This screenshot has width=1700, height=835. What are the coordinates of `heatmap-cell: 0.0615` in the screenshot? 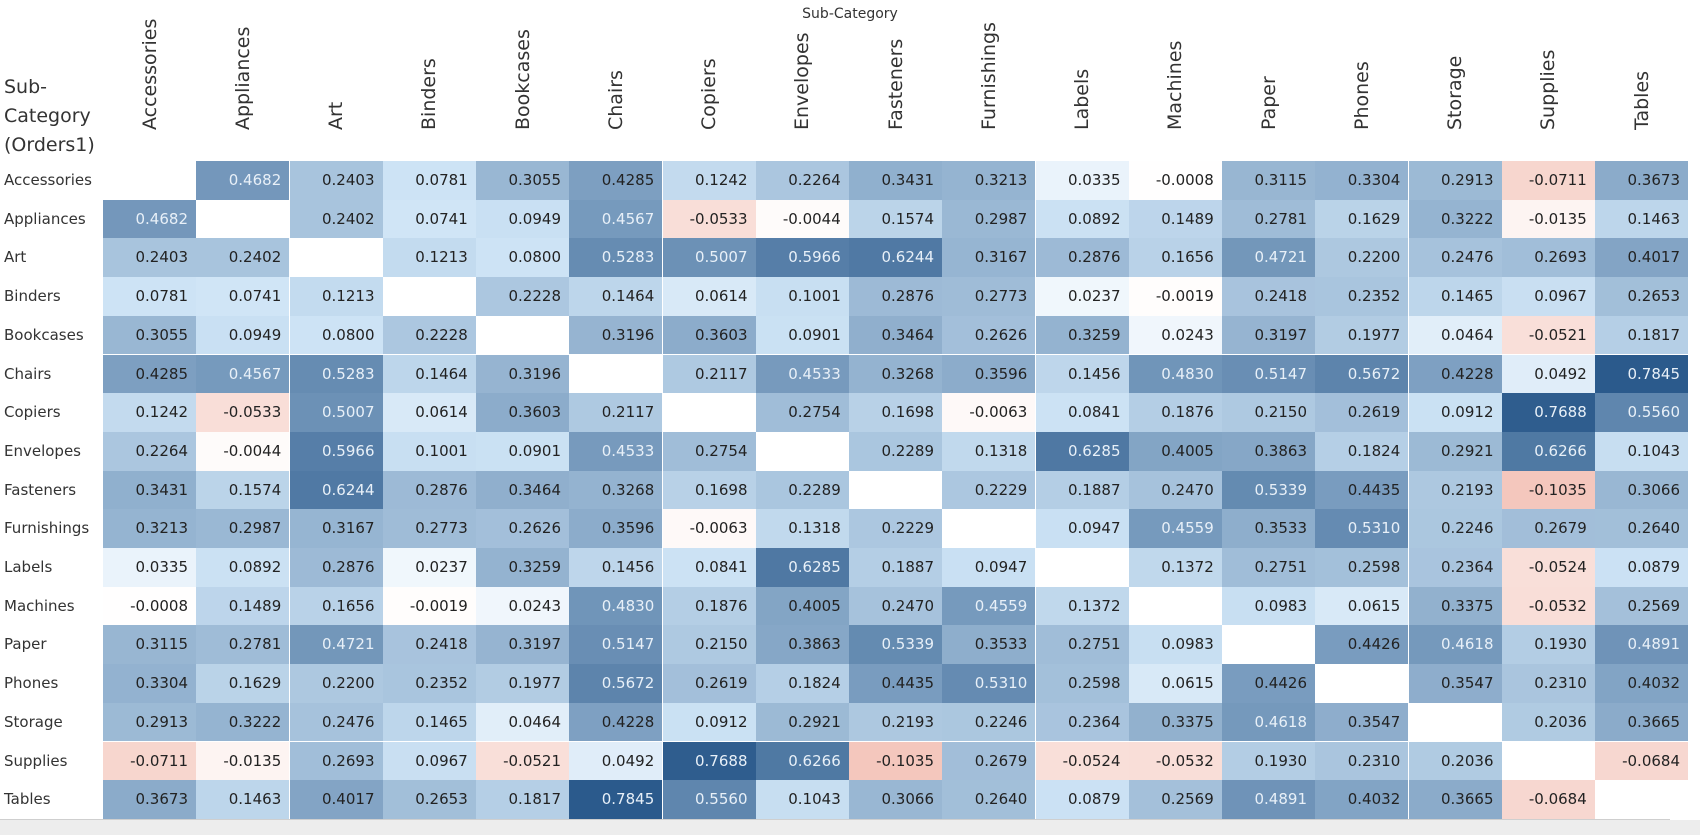 It's located at (1175, 683).